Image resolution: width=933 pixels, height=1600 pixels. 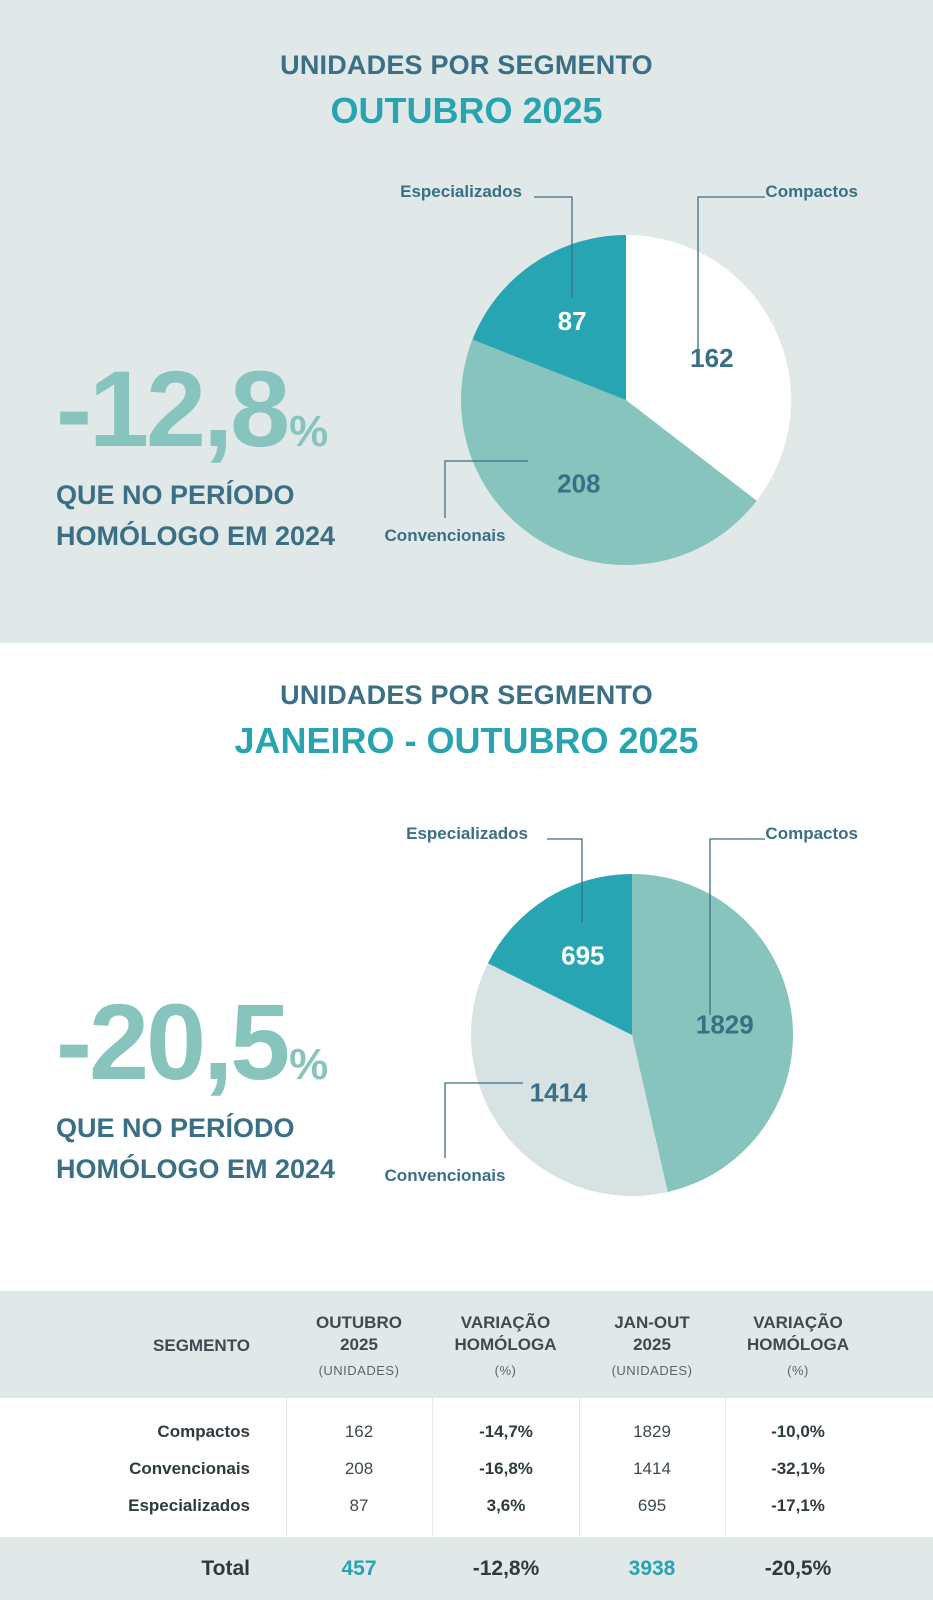 What do you see at coordinates (203, 1431) in the screenshot?
I see `row-segment: Compactos` at bounding box center [203, 1431].